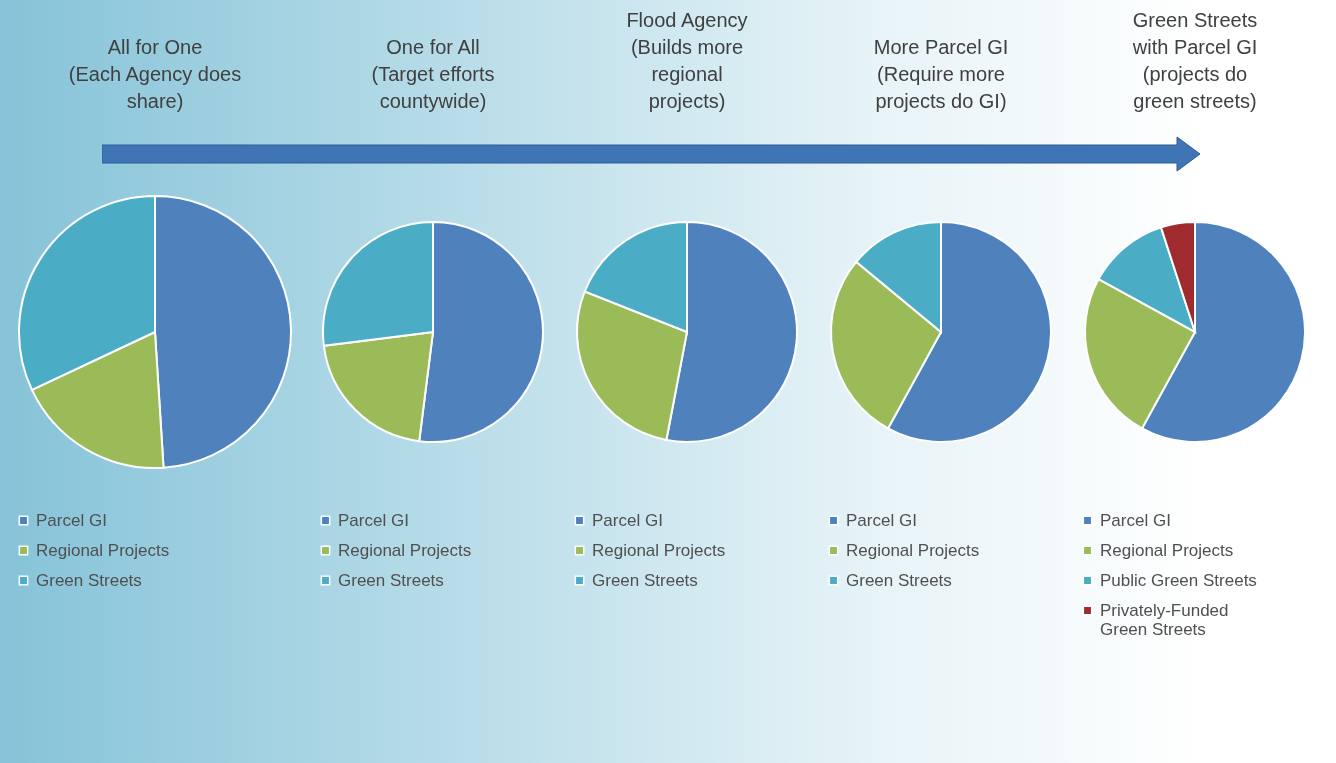 The height and width of the screenshot is (763, 1336). What do you see at coordinates (1164, 619) in the screenshot?
I see `legend-label: Privately-Funded Green Streets` at bounding box center [1164, 619].